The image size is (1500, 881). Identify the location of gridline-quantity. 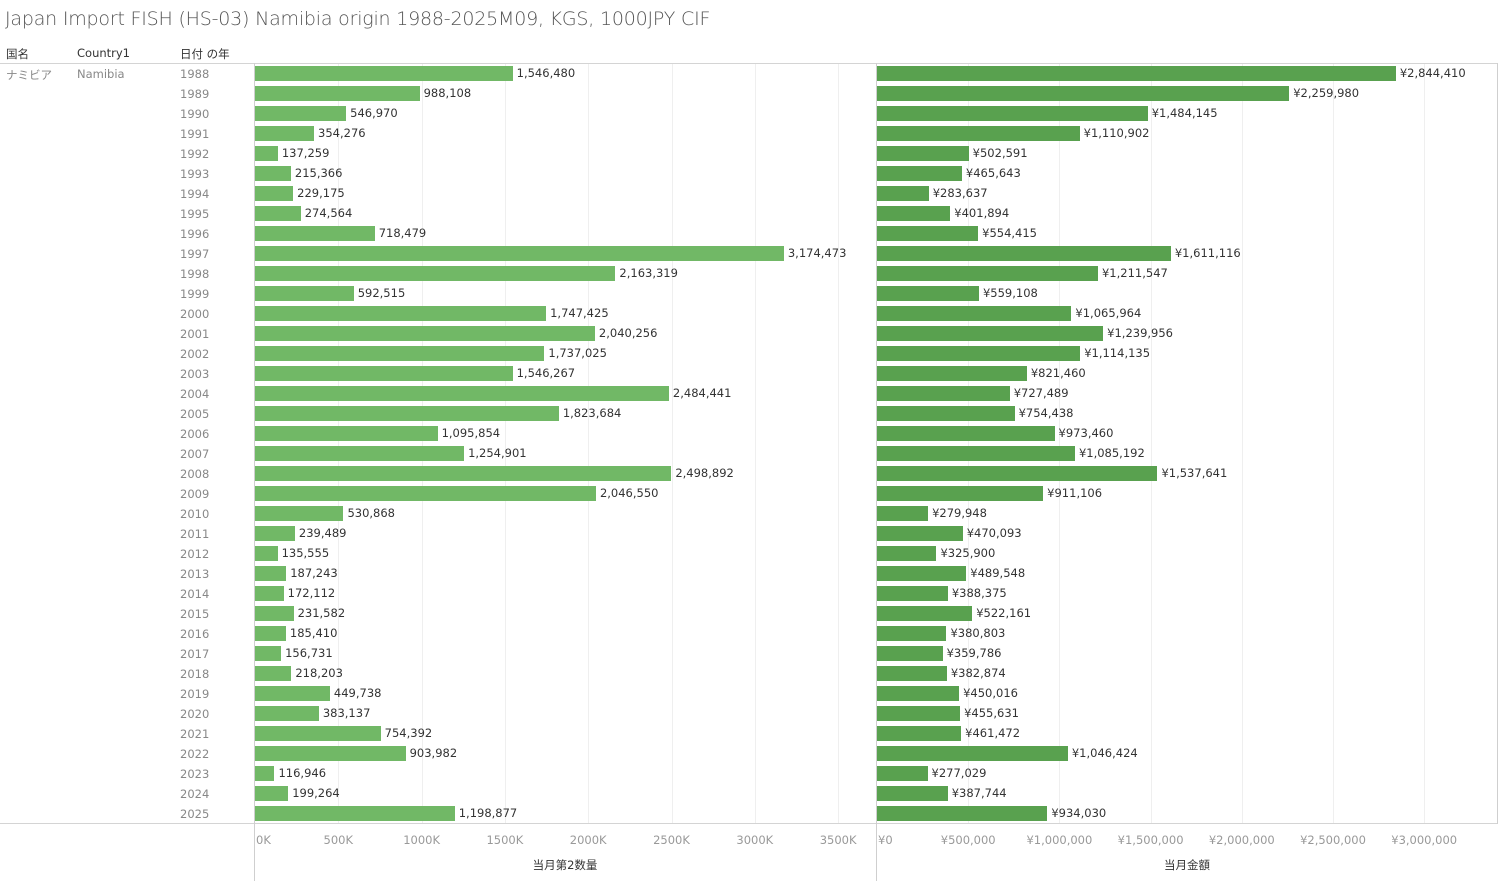
(838, 443).